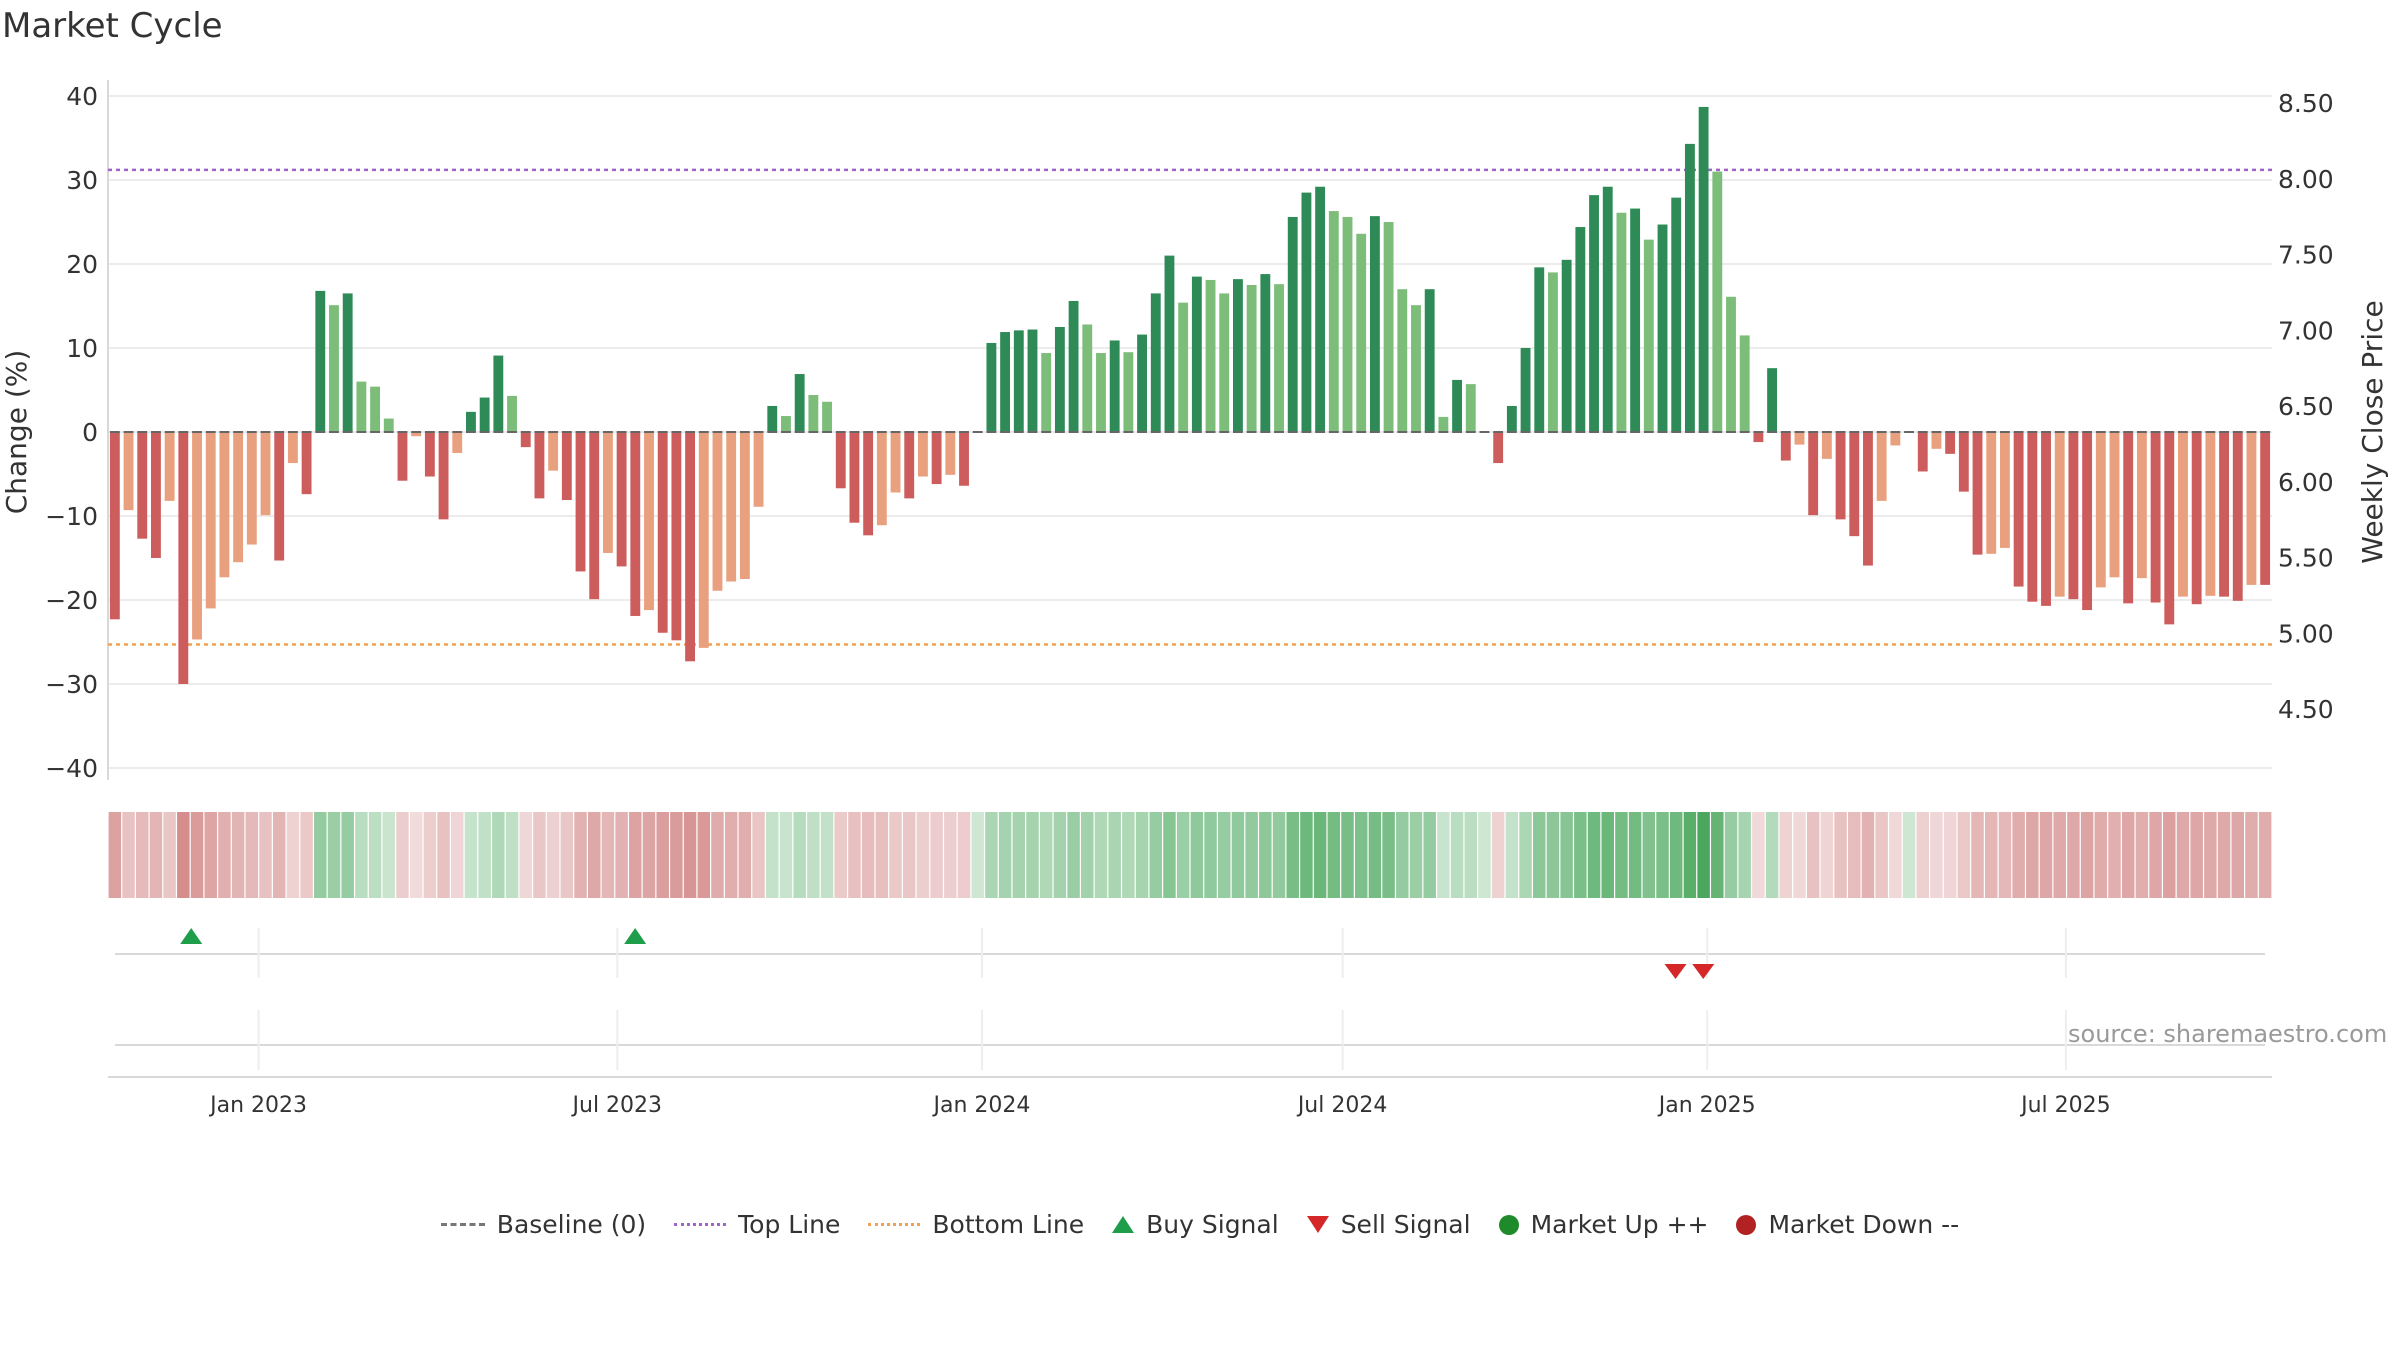 The height and width of the screenshot is (1350, 2400). I want to click on y-tick-label: −30, so click(71, 684).